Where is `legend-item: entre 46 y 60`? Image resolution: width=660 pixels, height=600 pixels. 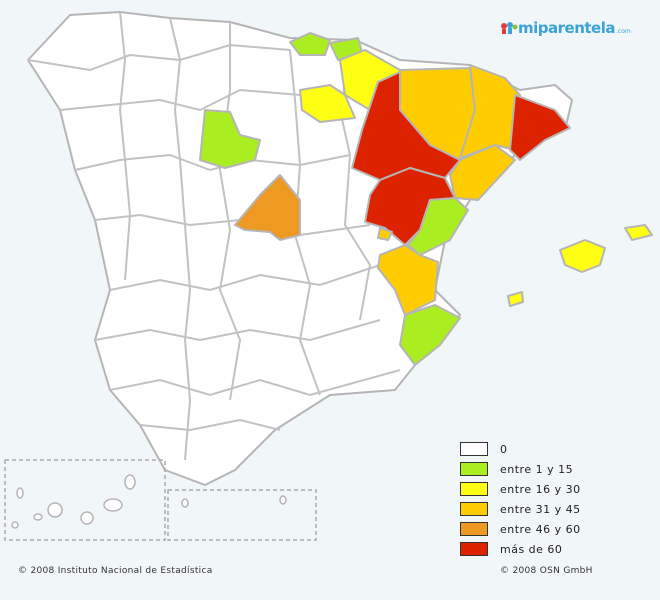
legend-item: entre 46 y 60 is located at coordinates (540, 529).